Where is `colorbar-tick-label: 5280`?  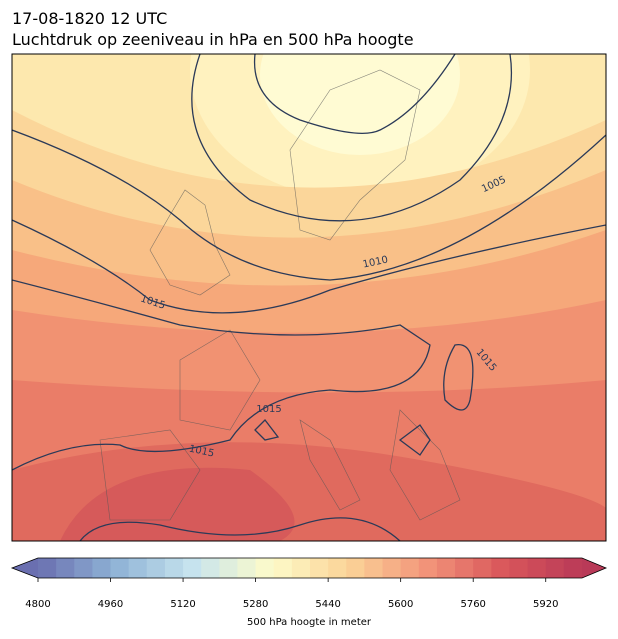 colorbar-tick-label: 5280 is located at coordinates (255, 604).